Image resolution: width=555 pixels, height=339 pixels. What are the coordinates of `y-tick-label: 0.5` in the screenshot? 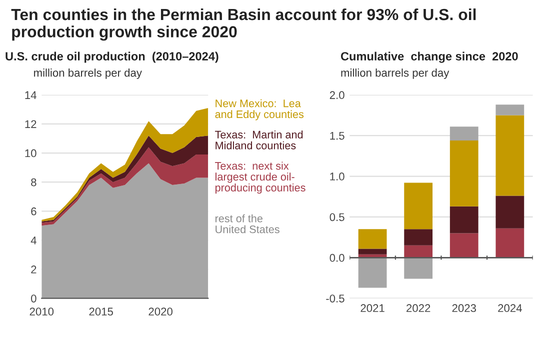 It's located at (337, 217).